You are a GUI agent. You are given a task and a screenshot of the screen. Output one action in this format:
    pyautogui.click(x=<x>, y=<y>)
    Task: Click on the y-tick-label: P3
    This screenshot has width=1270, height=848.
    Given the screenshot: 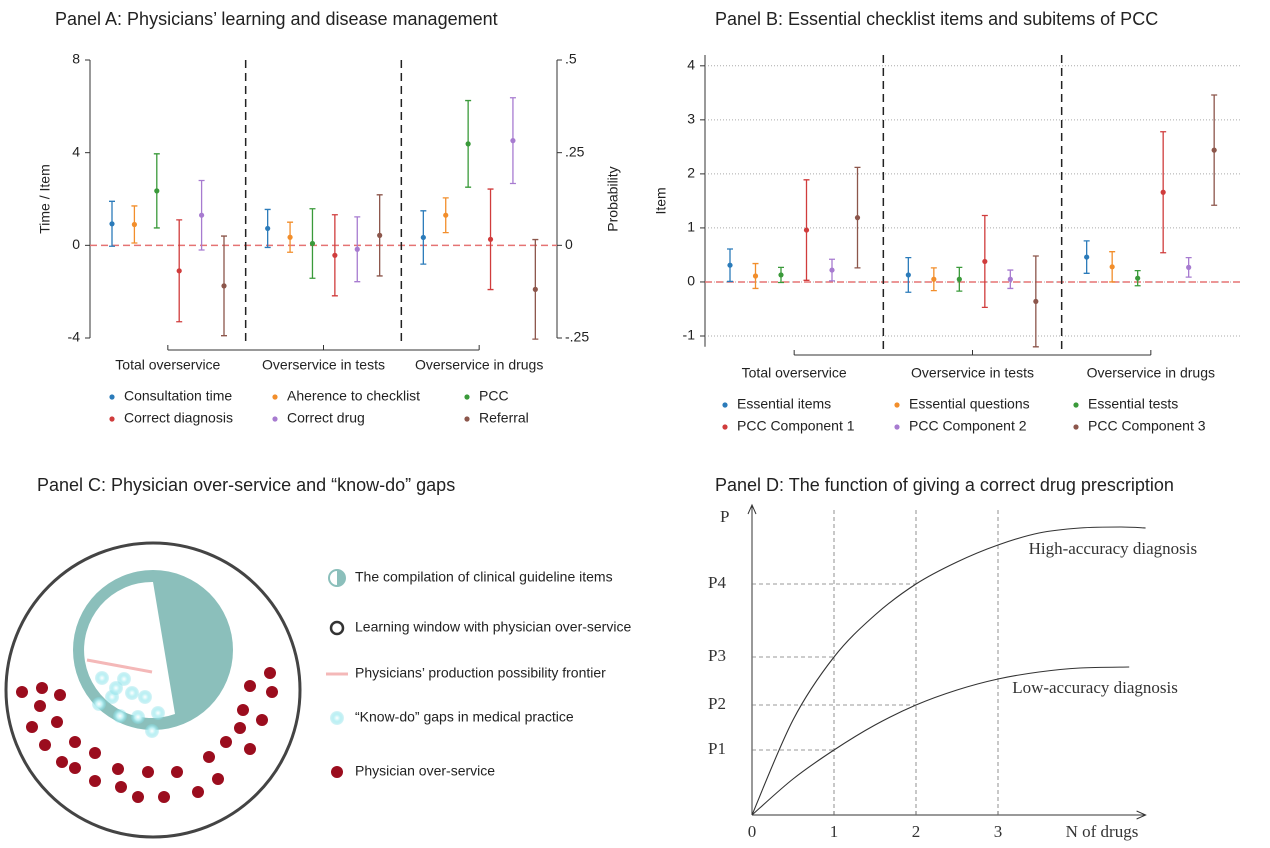 What is the action you would take?
    pyautogui.click(x=717, y=655)
    